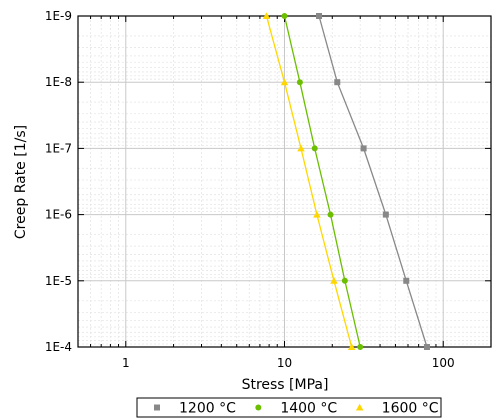 The image size is (494, 419). Describe the element at coordinates (126, 363) in the screenshot. I see `x-tick-label: 1` at that location.